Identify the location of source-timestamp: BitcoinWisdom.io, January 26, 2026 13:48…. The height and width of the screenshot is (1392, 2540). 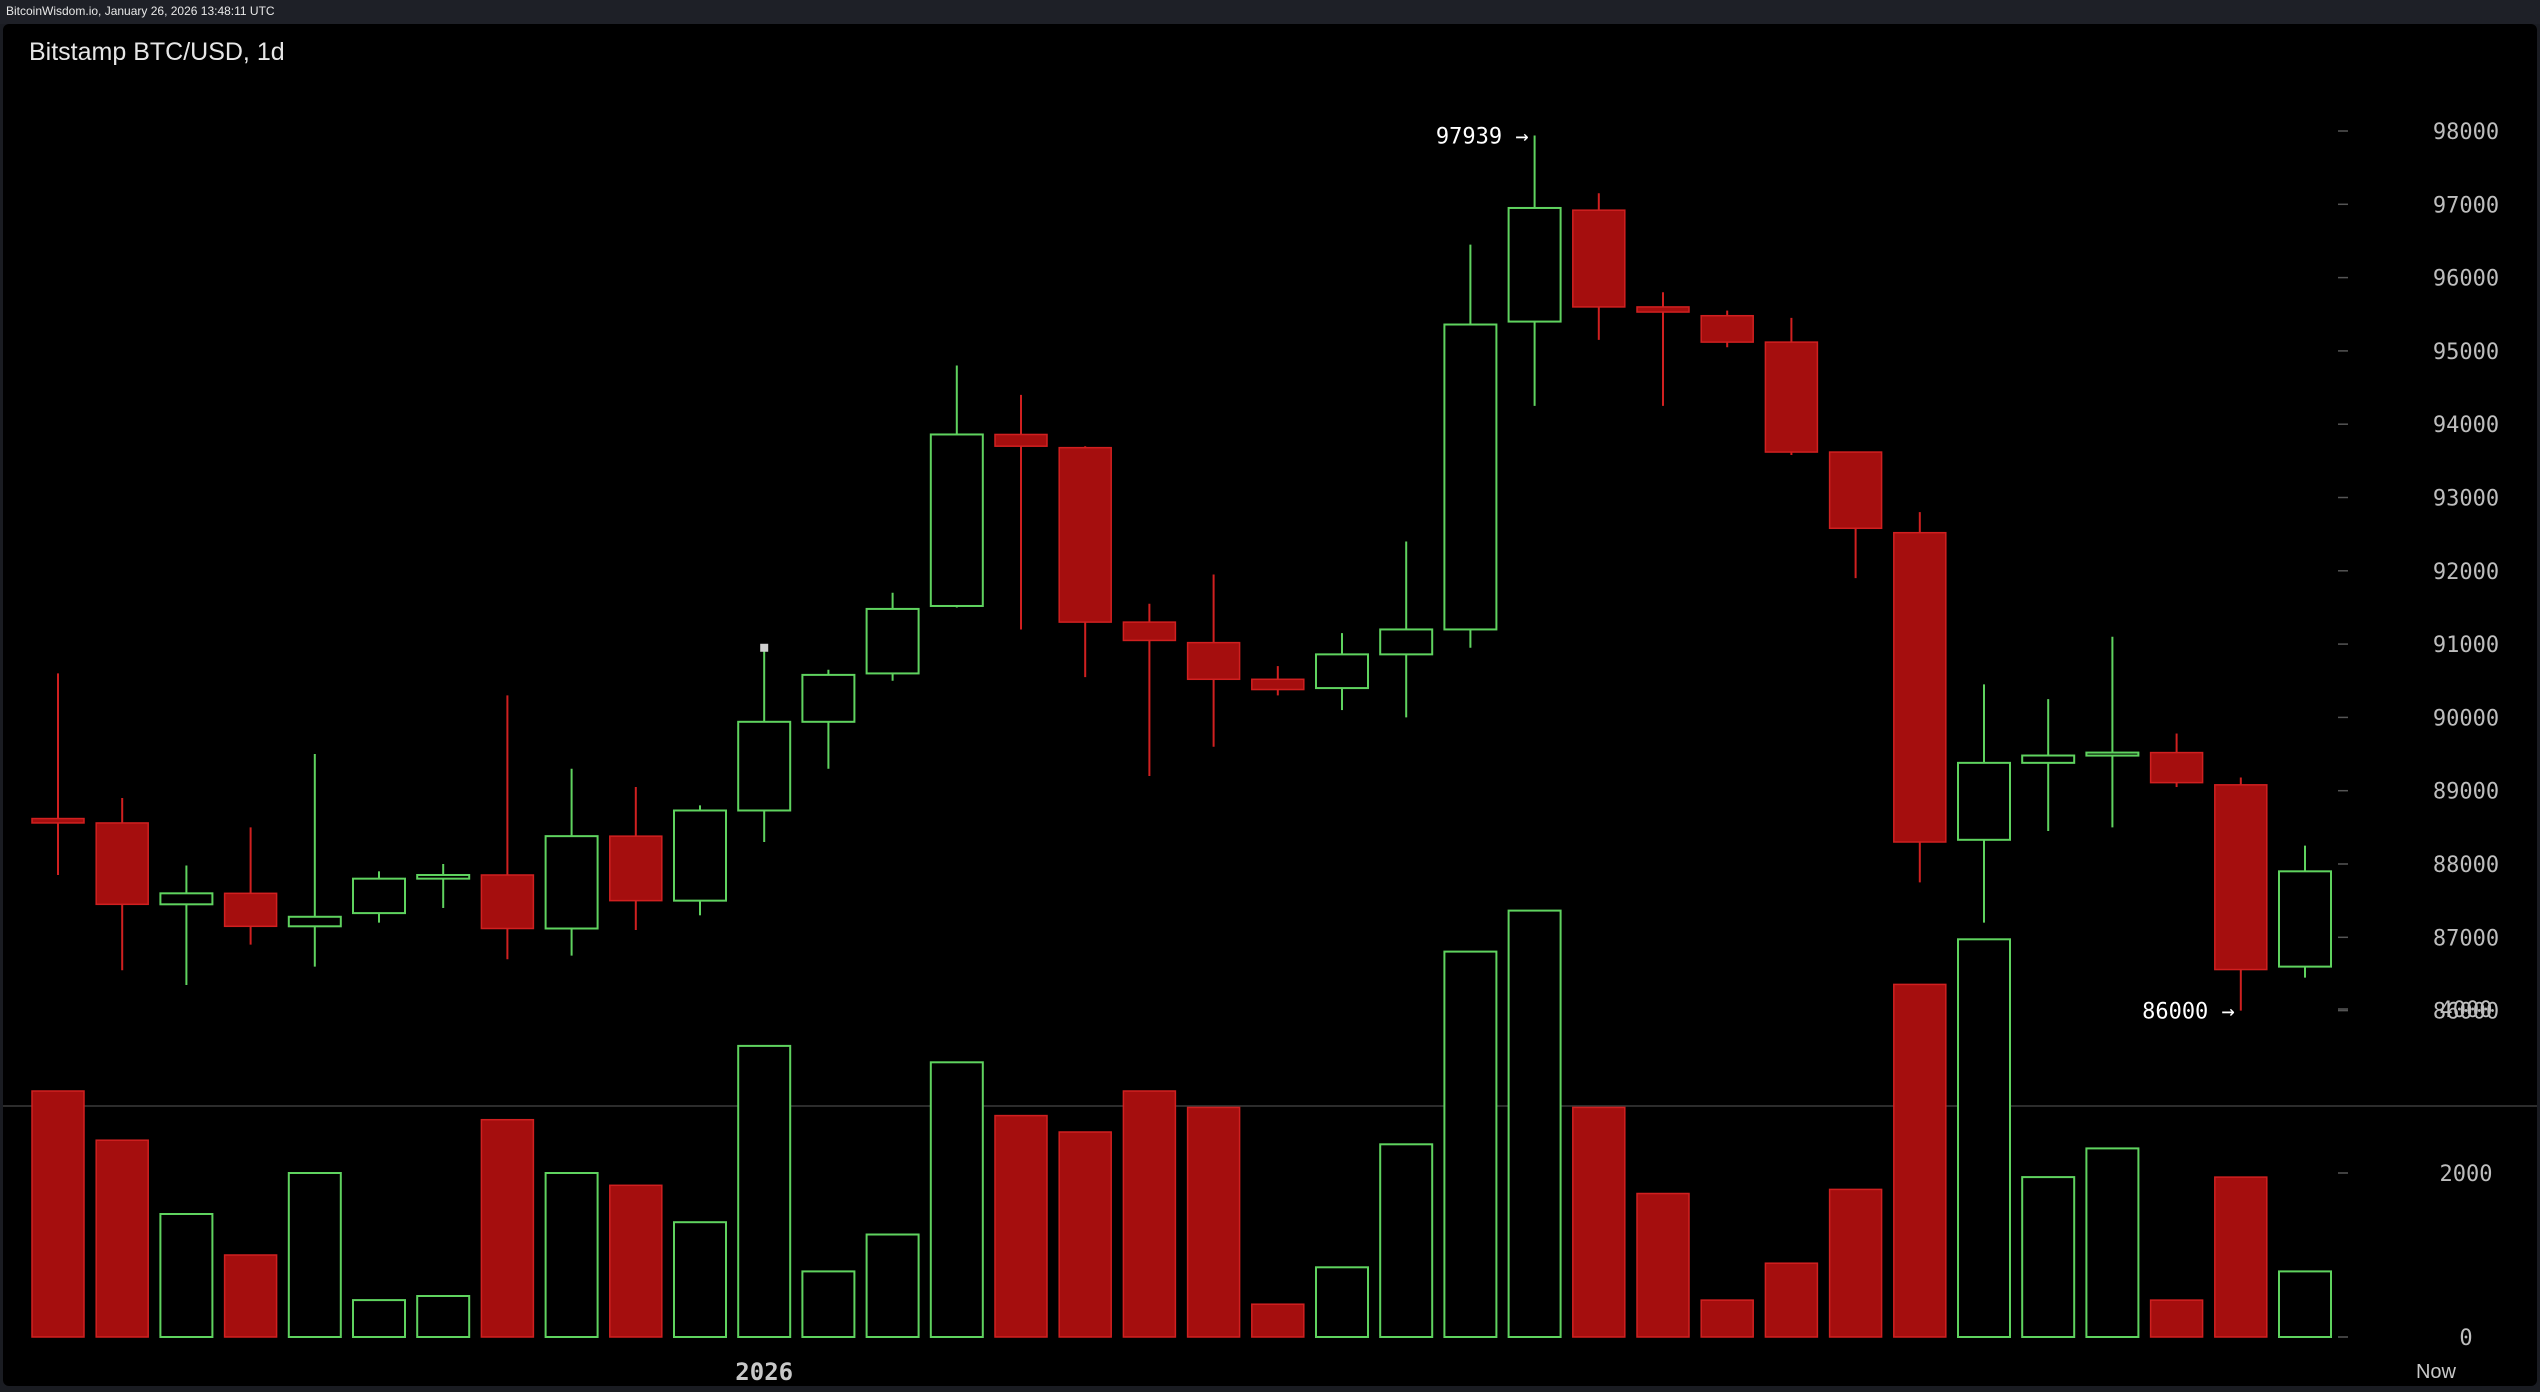
(140, 11).